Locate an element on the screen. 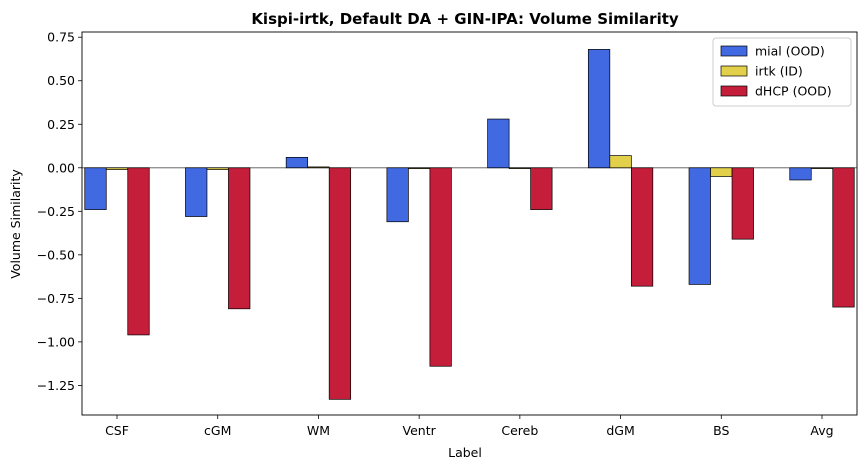 The width and height of the screenshot is (866, 470). x-tick-label: WM is located at coordinates (318, 430).